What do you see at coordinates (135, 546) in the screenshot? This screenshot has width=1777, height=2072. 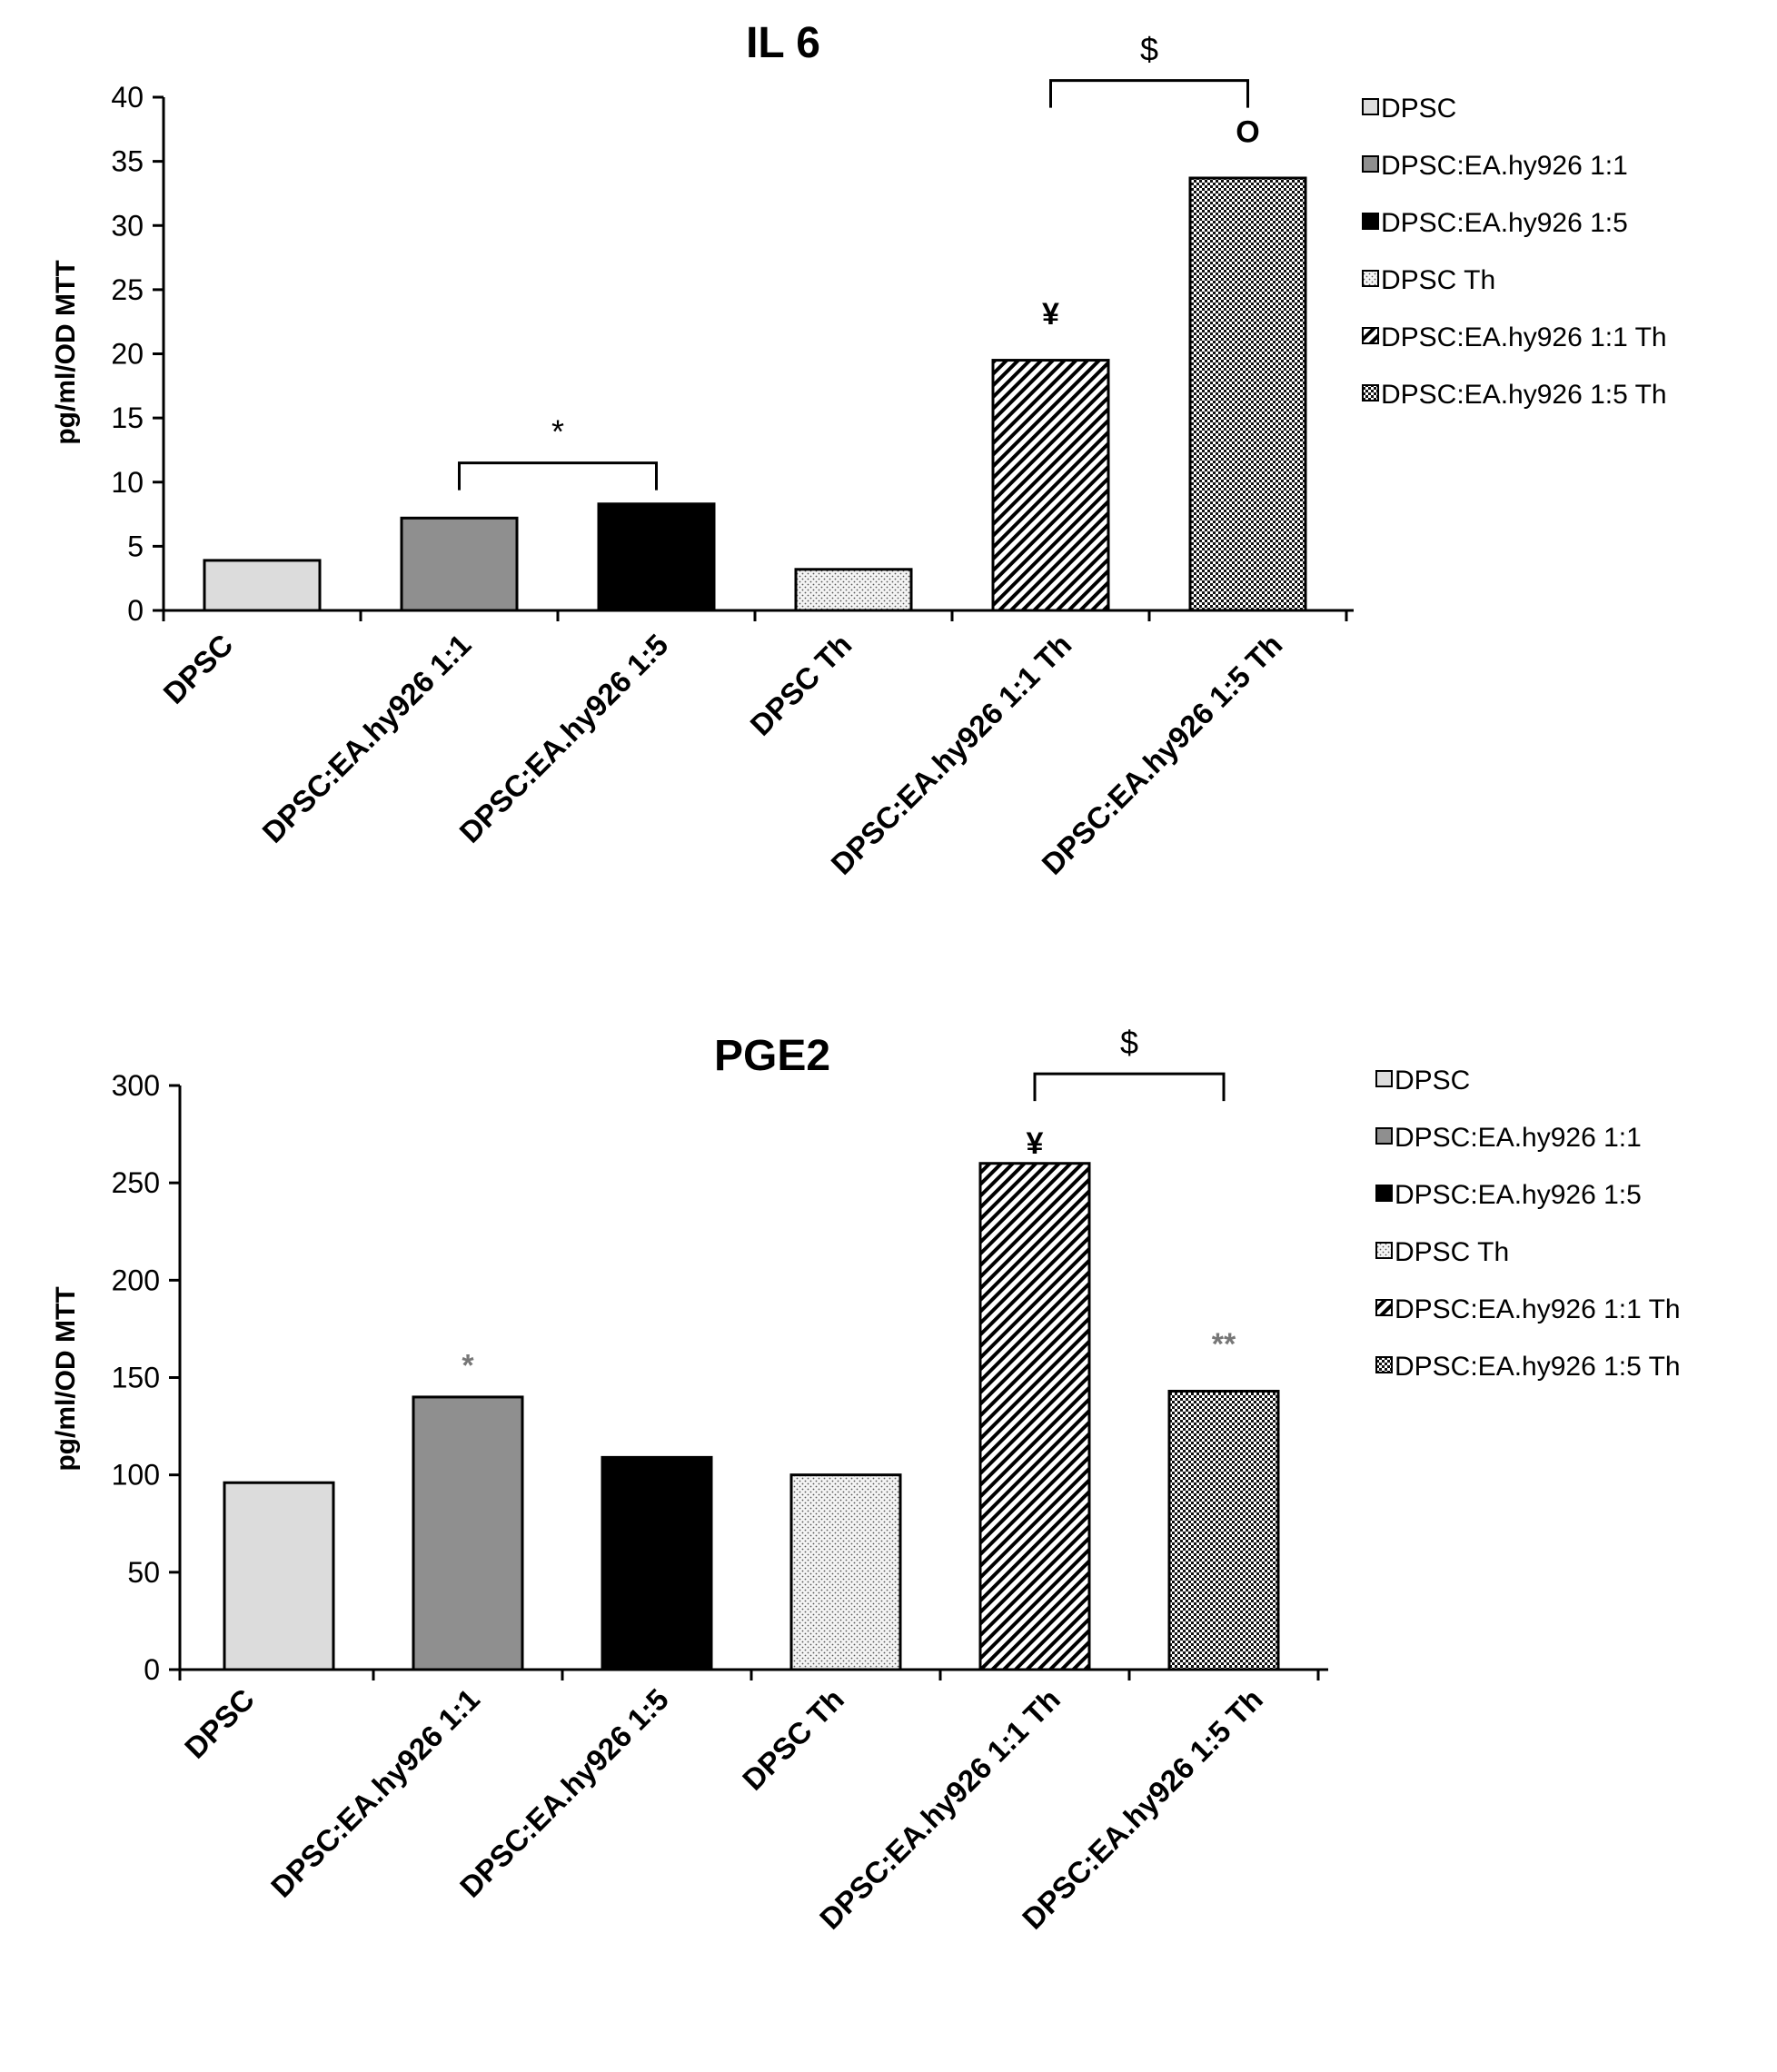 I see `y-tick-label: 5` at bounding box center [135, 546].